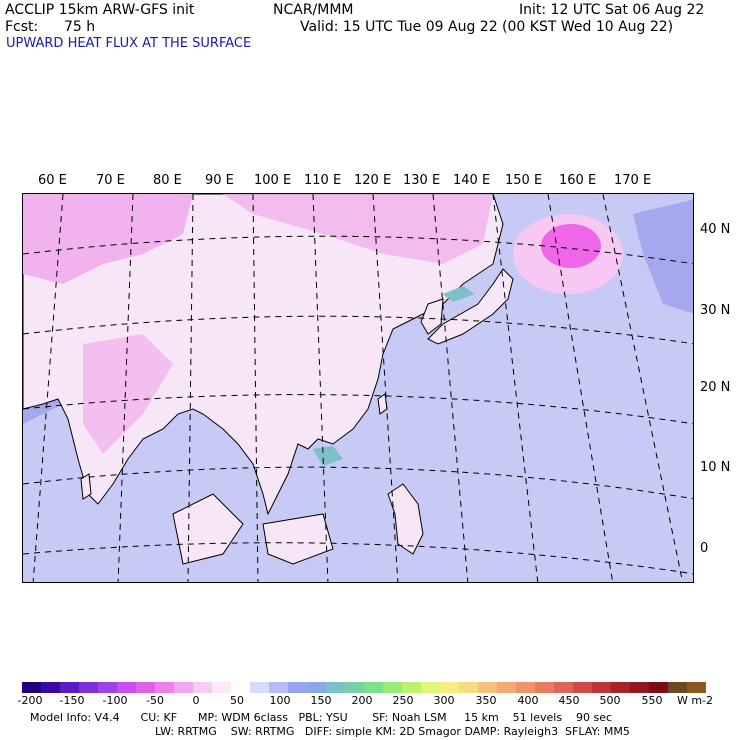  What do you see at coordinates (22, 27) in the screenshot?
I see `forecast-label: Fcst:` at bounding box center [22, 27].